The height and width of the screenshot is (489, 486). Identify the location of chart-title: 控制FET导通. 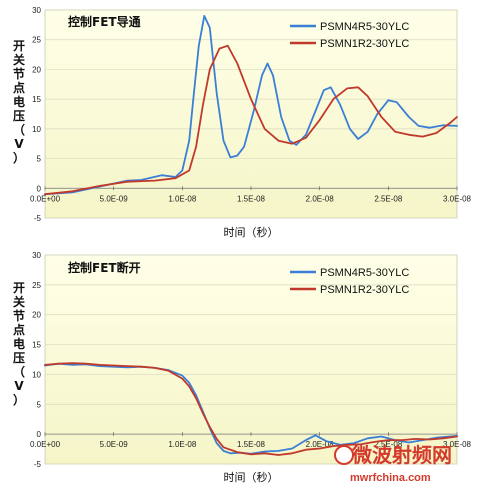
(104, 21).